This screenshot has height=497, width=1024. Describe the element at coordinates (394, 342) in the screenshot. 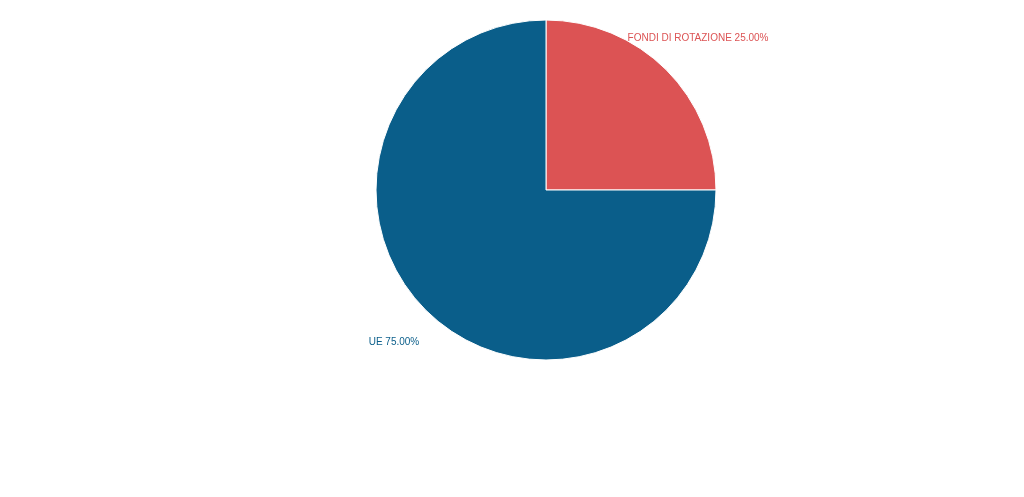

I see `slice-label: UE 75.00%` at that location.